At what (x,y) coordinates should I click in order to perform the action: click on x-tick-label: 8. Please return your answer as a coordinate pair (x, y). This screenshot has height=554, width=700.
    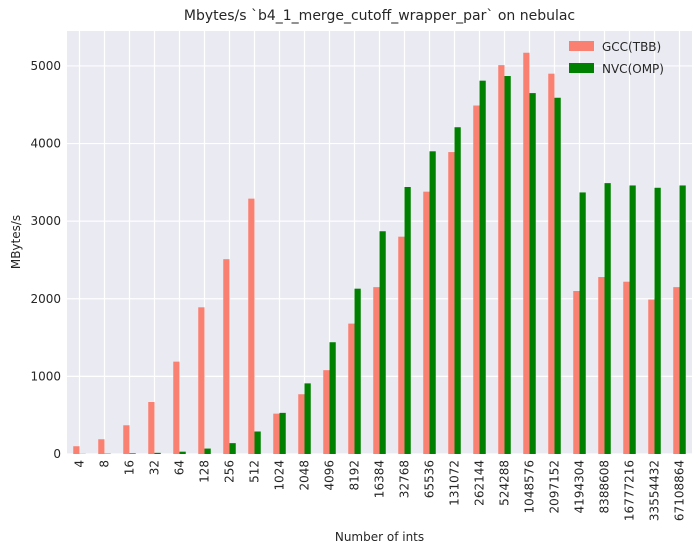
    Looking at the image, I should click on (105, 464).